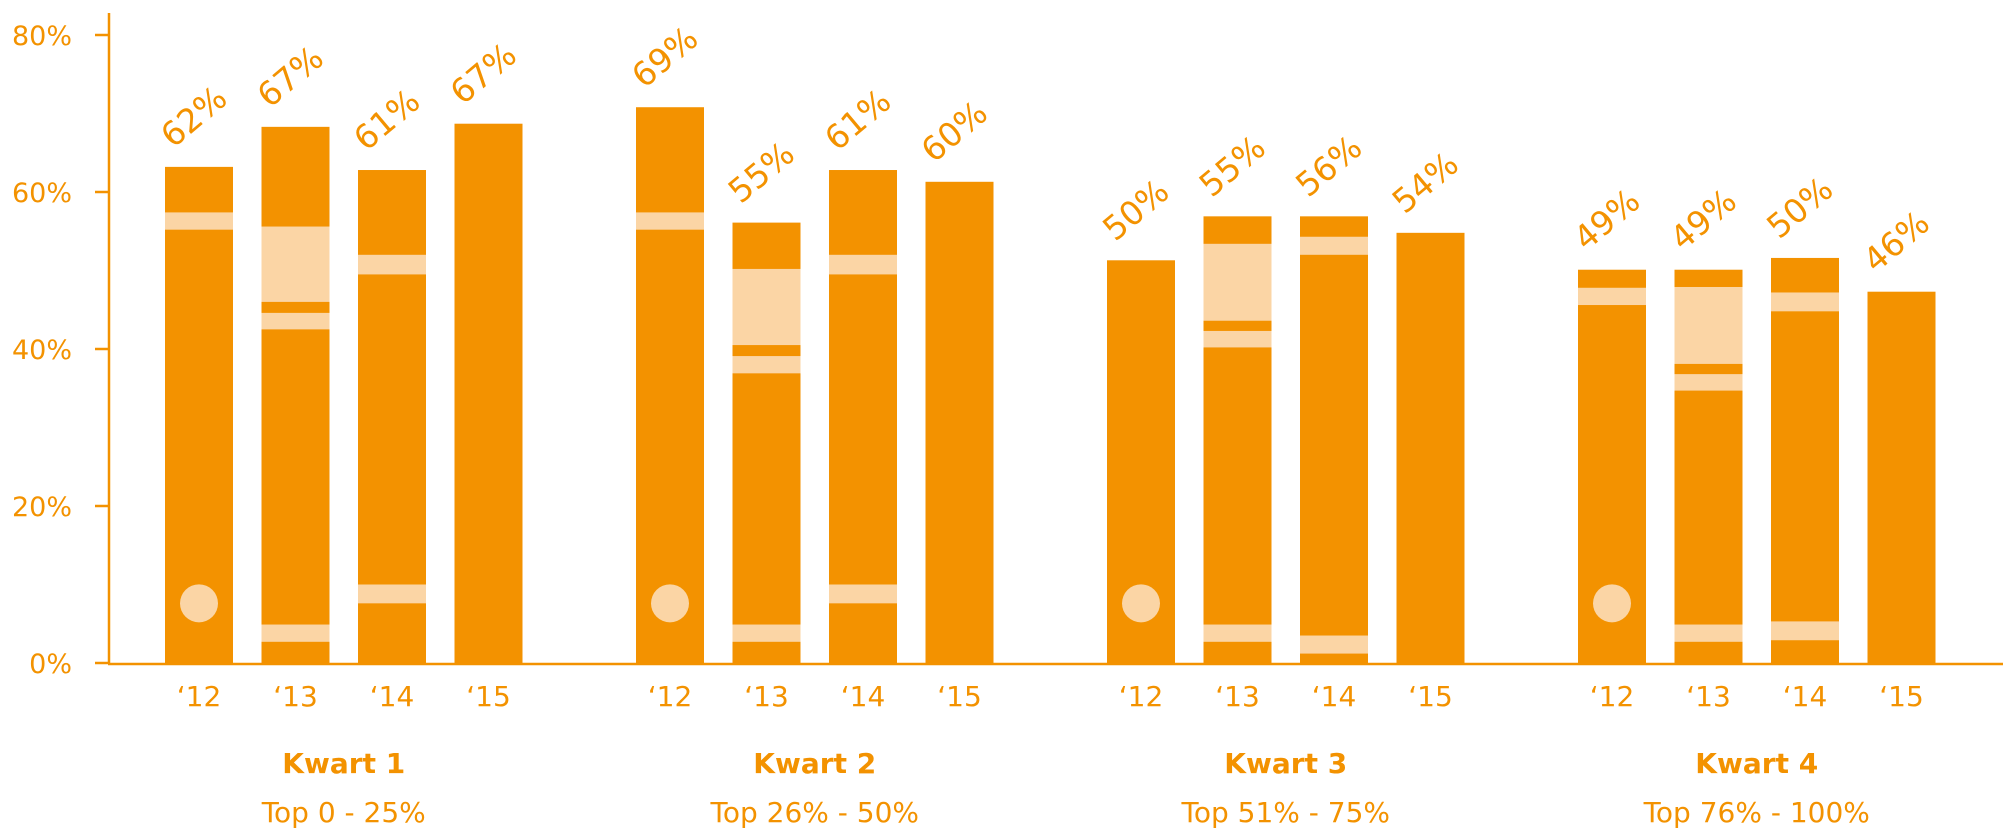 The image size is (2016, 831). I want to click on group-subtitle: Top 0 - 25%, so click(343, 812).